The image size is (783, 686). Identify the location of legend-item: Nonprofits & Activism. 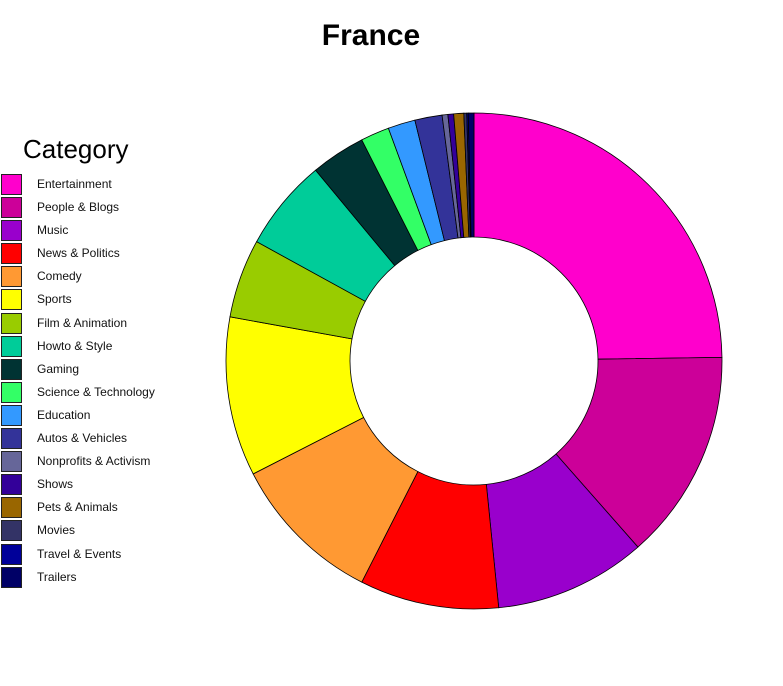
(100, 461).